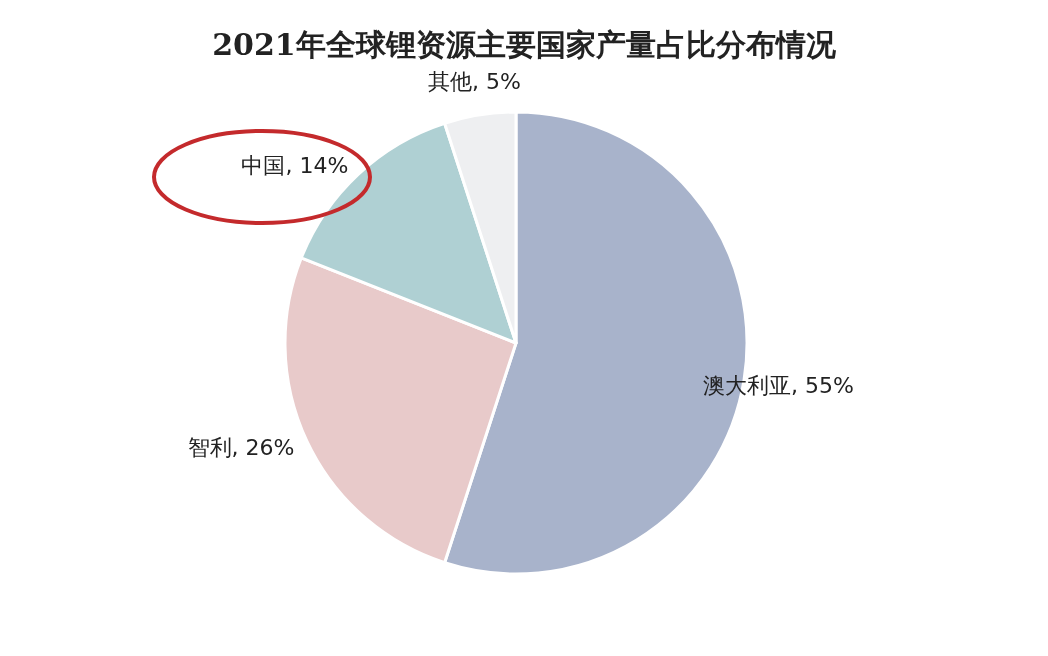 This screenshot has width=1048, height=656. Describe the element at coordinates (450, 81) in the screenshot. I see `slice-label: 其他` at that location.